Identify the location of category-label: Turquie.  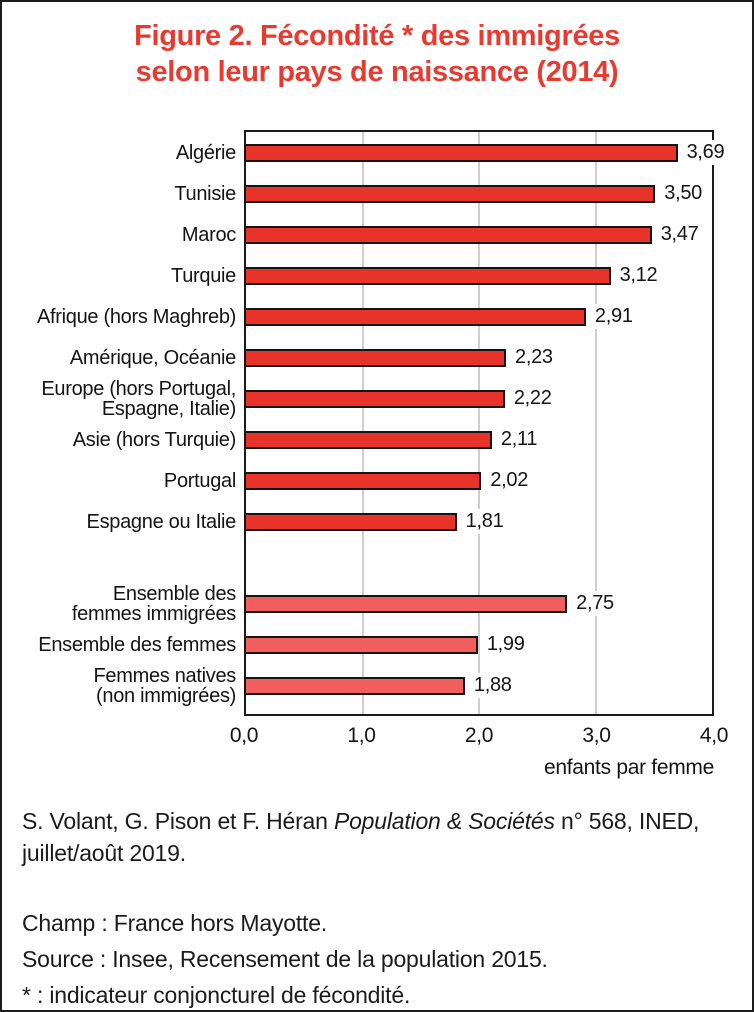
(203, 275).